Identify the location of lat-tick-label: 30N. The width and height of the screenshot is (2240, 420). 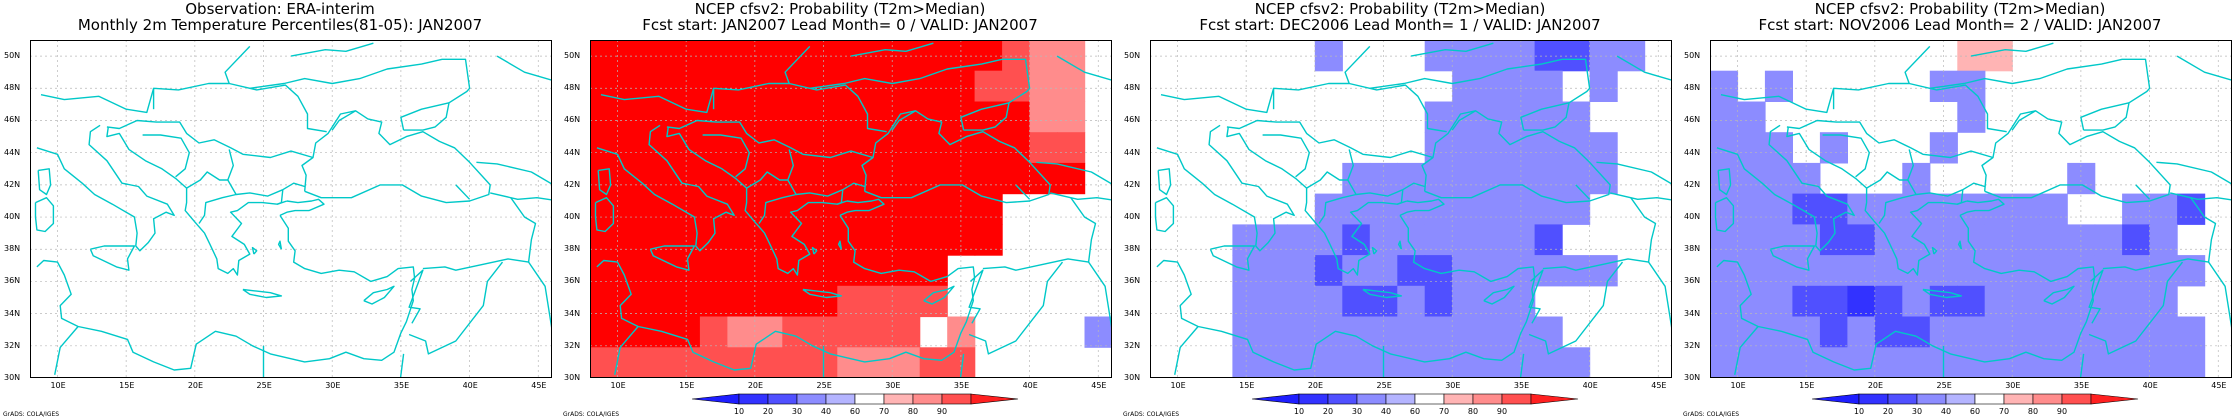
(12, 377).